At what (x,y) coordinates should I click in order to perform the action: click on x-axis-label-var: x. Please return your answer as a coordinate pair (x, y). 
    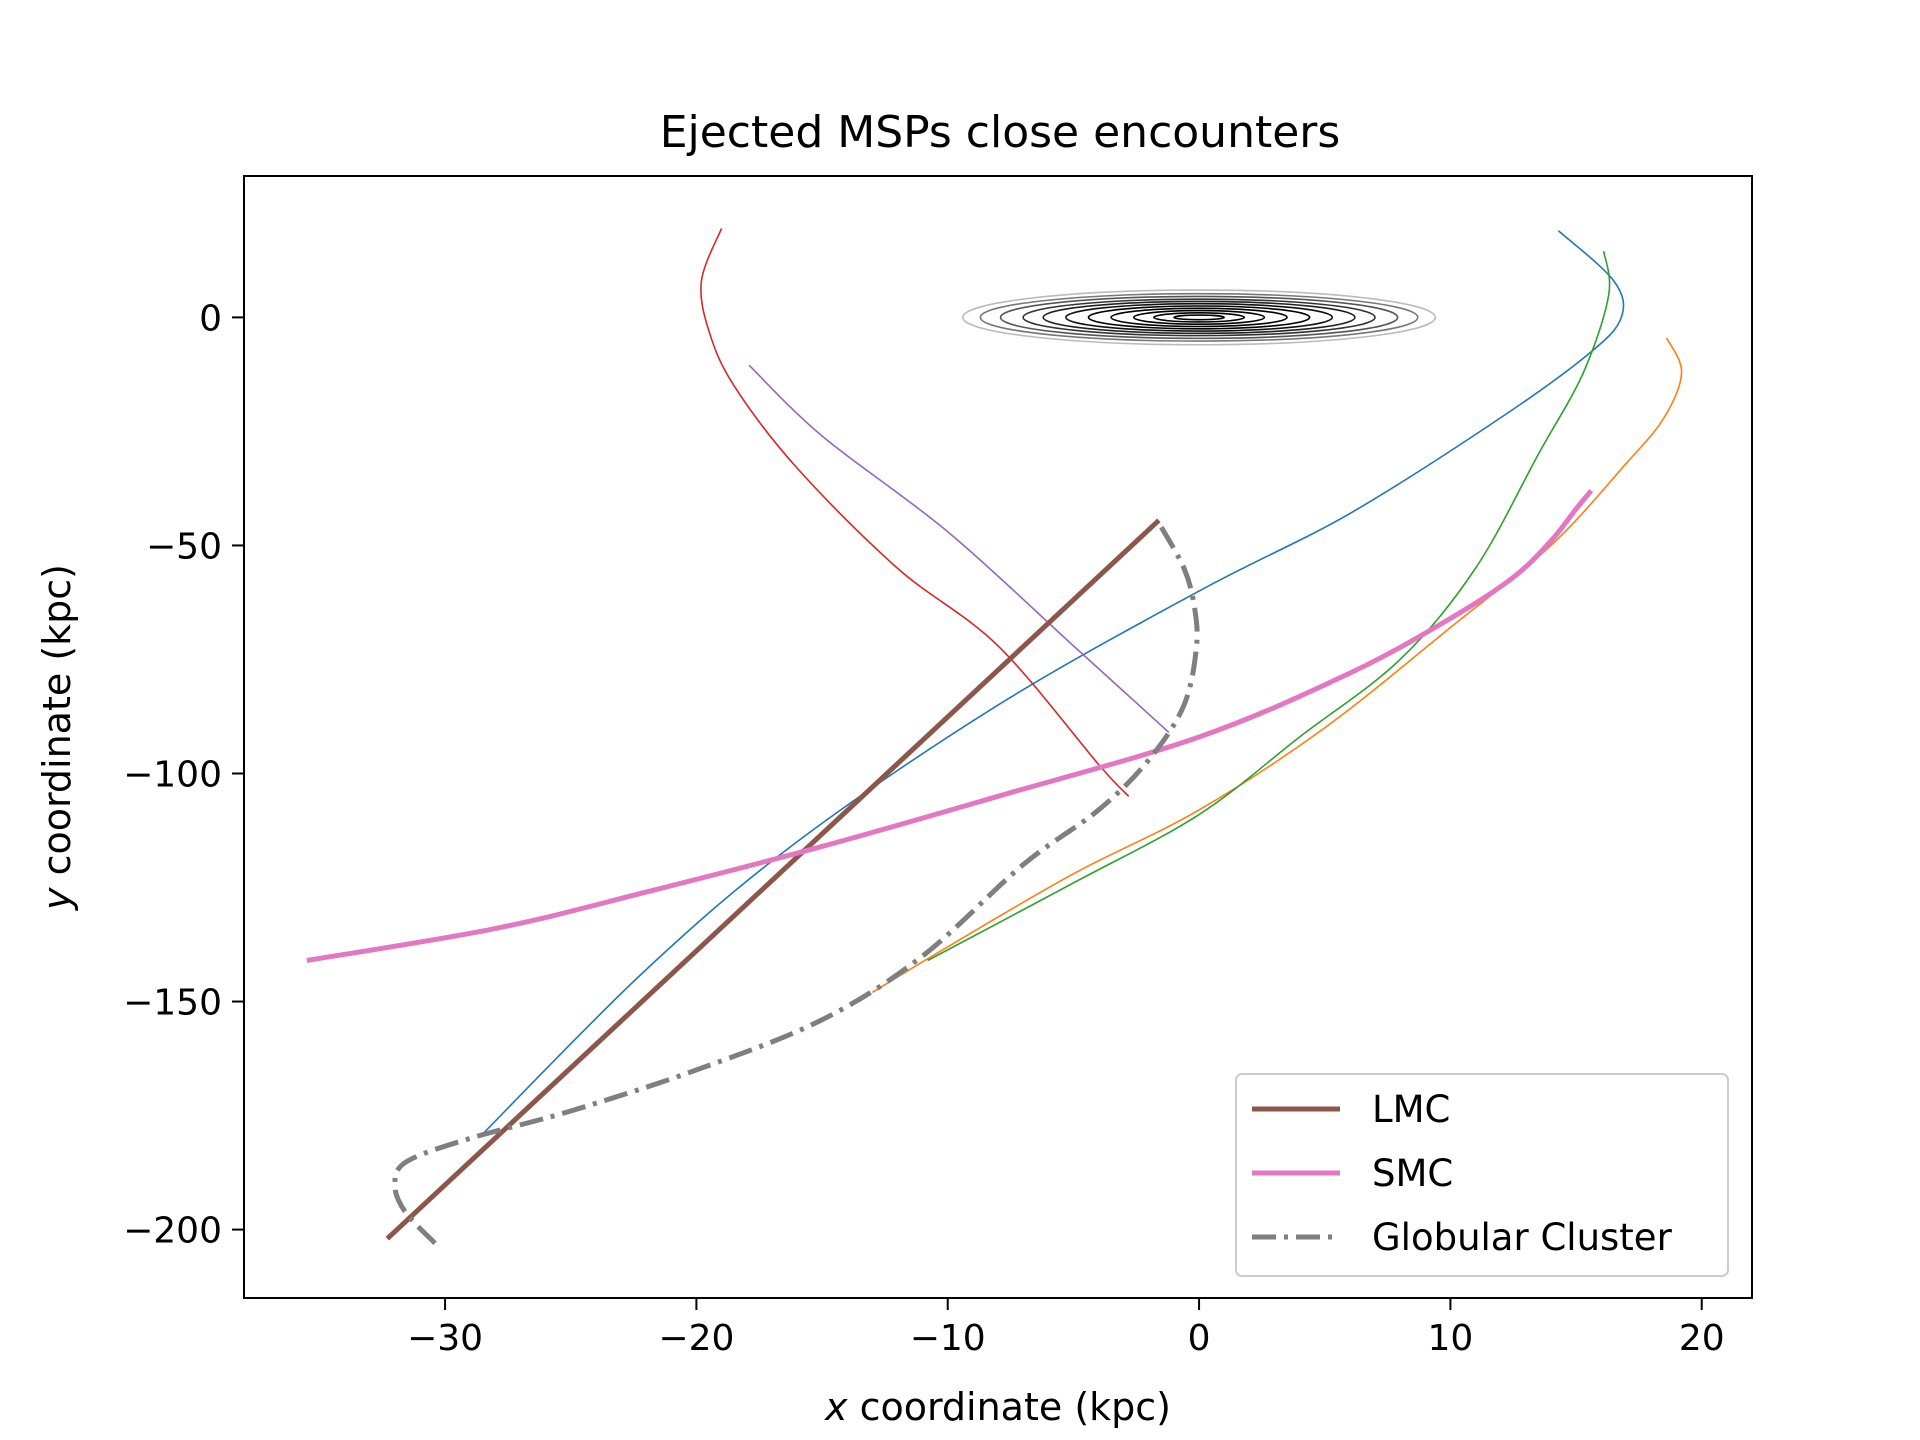
    Looking at the image, I should click on (836, 1407).